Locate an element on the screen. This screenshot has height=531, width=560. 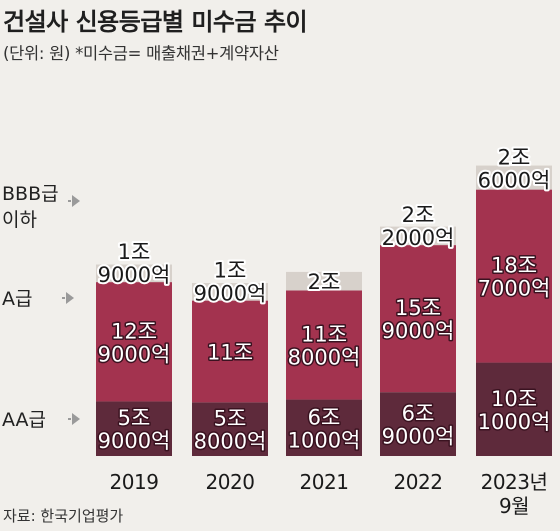
data-label-bbb-3-1: 2000억 is located at coordinates (418, 238).